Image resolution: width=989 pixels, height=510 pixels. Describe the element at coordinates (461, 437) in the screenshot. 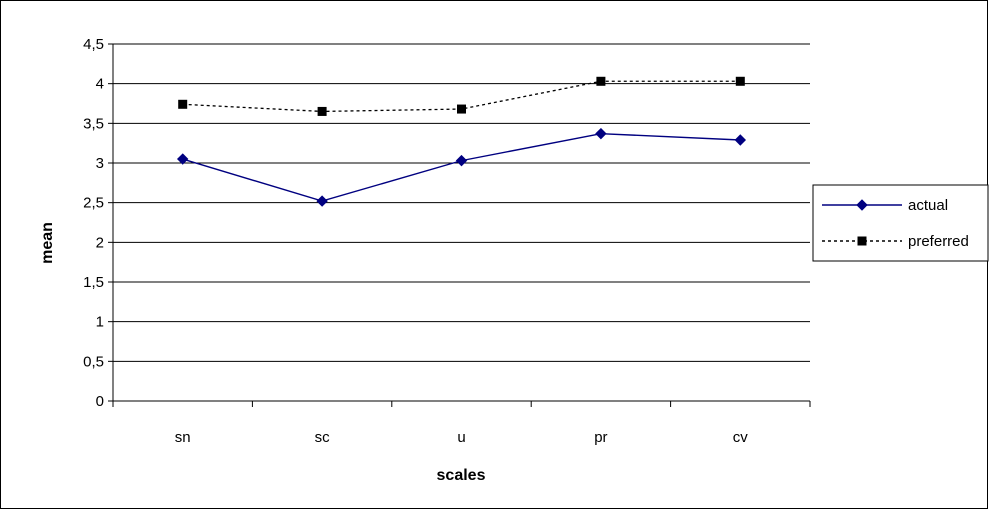

I see `x-tick-label: u` at that location.